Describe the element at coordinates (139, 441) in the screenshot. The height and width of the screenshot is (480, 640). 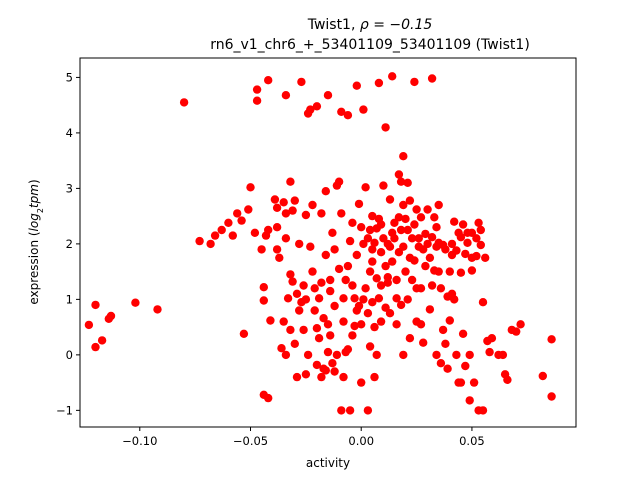
I see `x-tick-label: −0.10` at that location.